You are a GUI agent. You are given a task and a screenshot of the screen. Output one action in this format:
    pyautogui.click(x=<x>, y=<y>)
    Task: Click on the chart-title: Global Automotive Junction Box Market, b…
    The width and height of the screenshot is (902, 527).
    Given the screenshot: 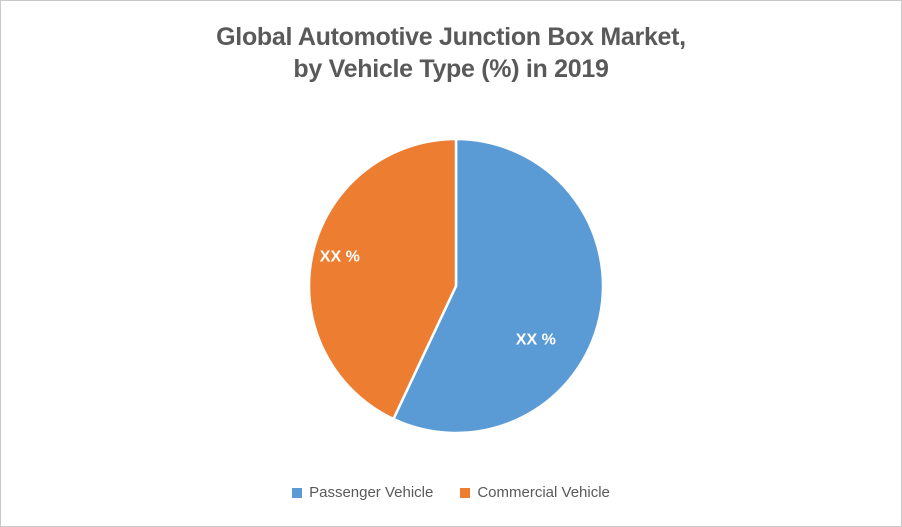 What is the action you would take?
    pyautogui.click(x=451, y=53)
    